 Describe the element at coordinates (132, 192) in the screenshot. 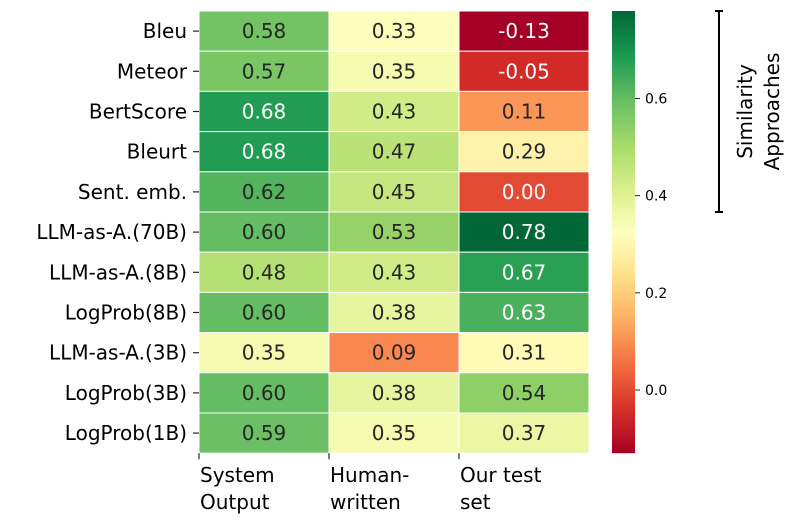

I see `row-label: Sent. emb.` at that location.